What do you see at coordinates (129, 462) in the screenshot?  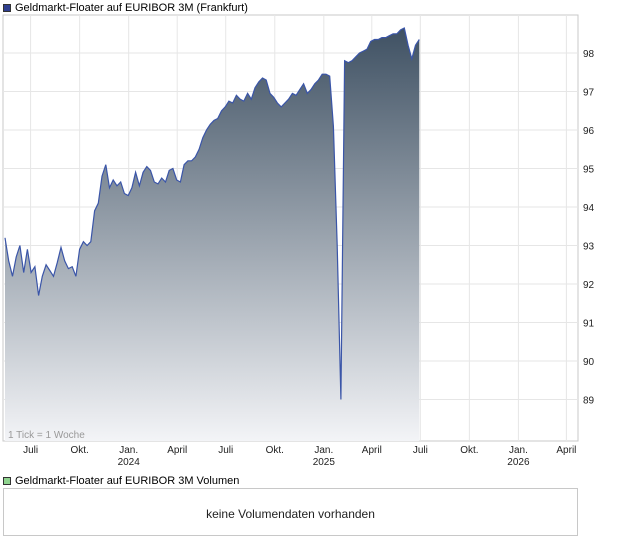 I see `x-tick-year-label: 2024` at bounding box center [129, 462].